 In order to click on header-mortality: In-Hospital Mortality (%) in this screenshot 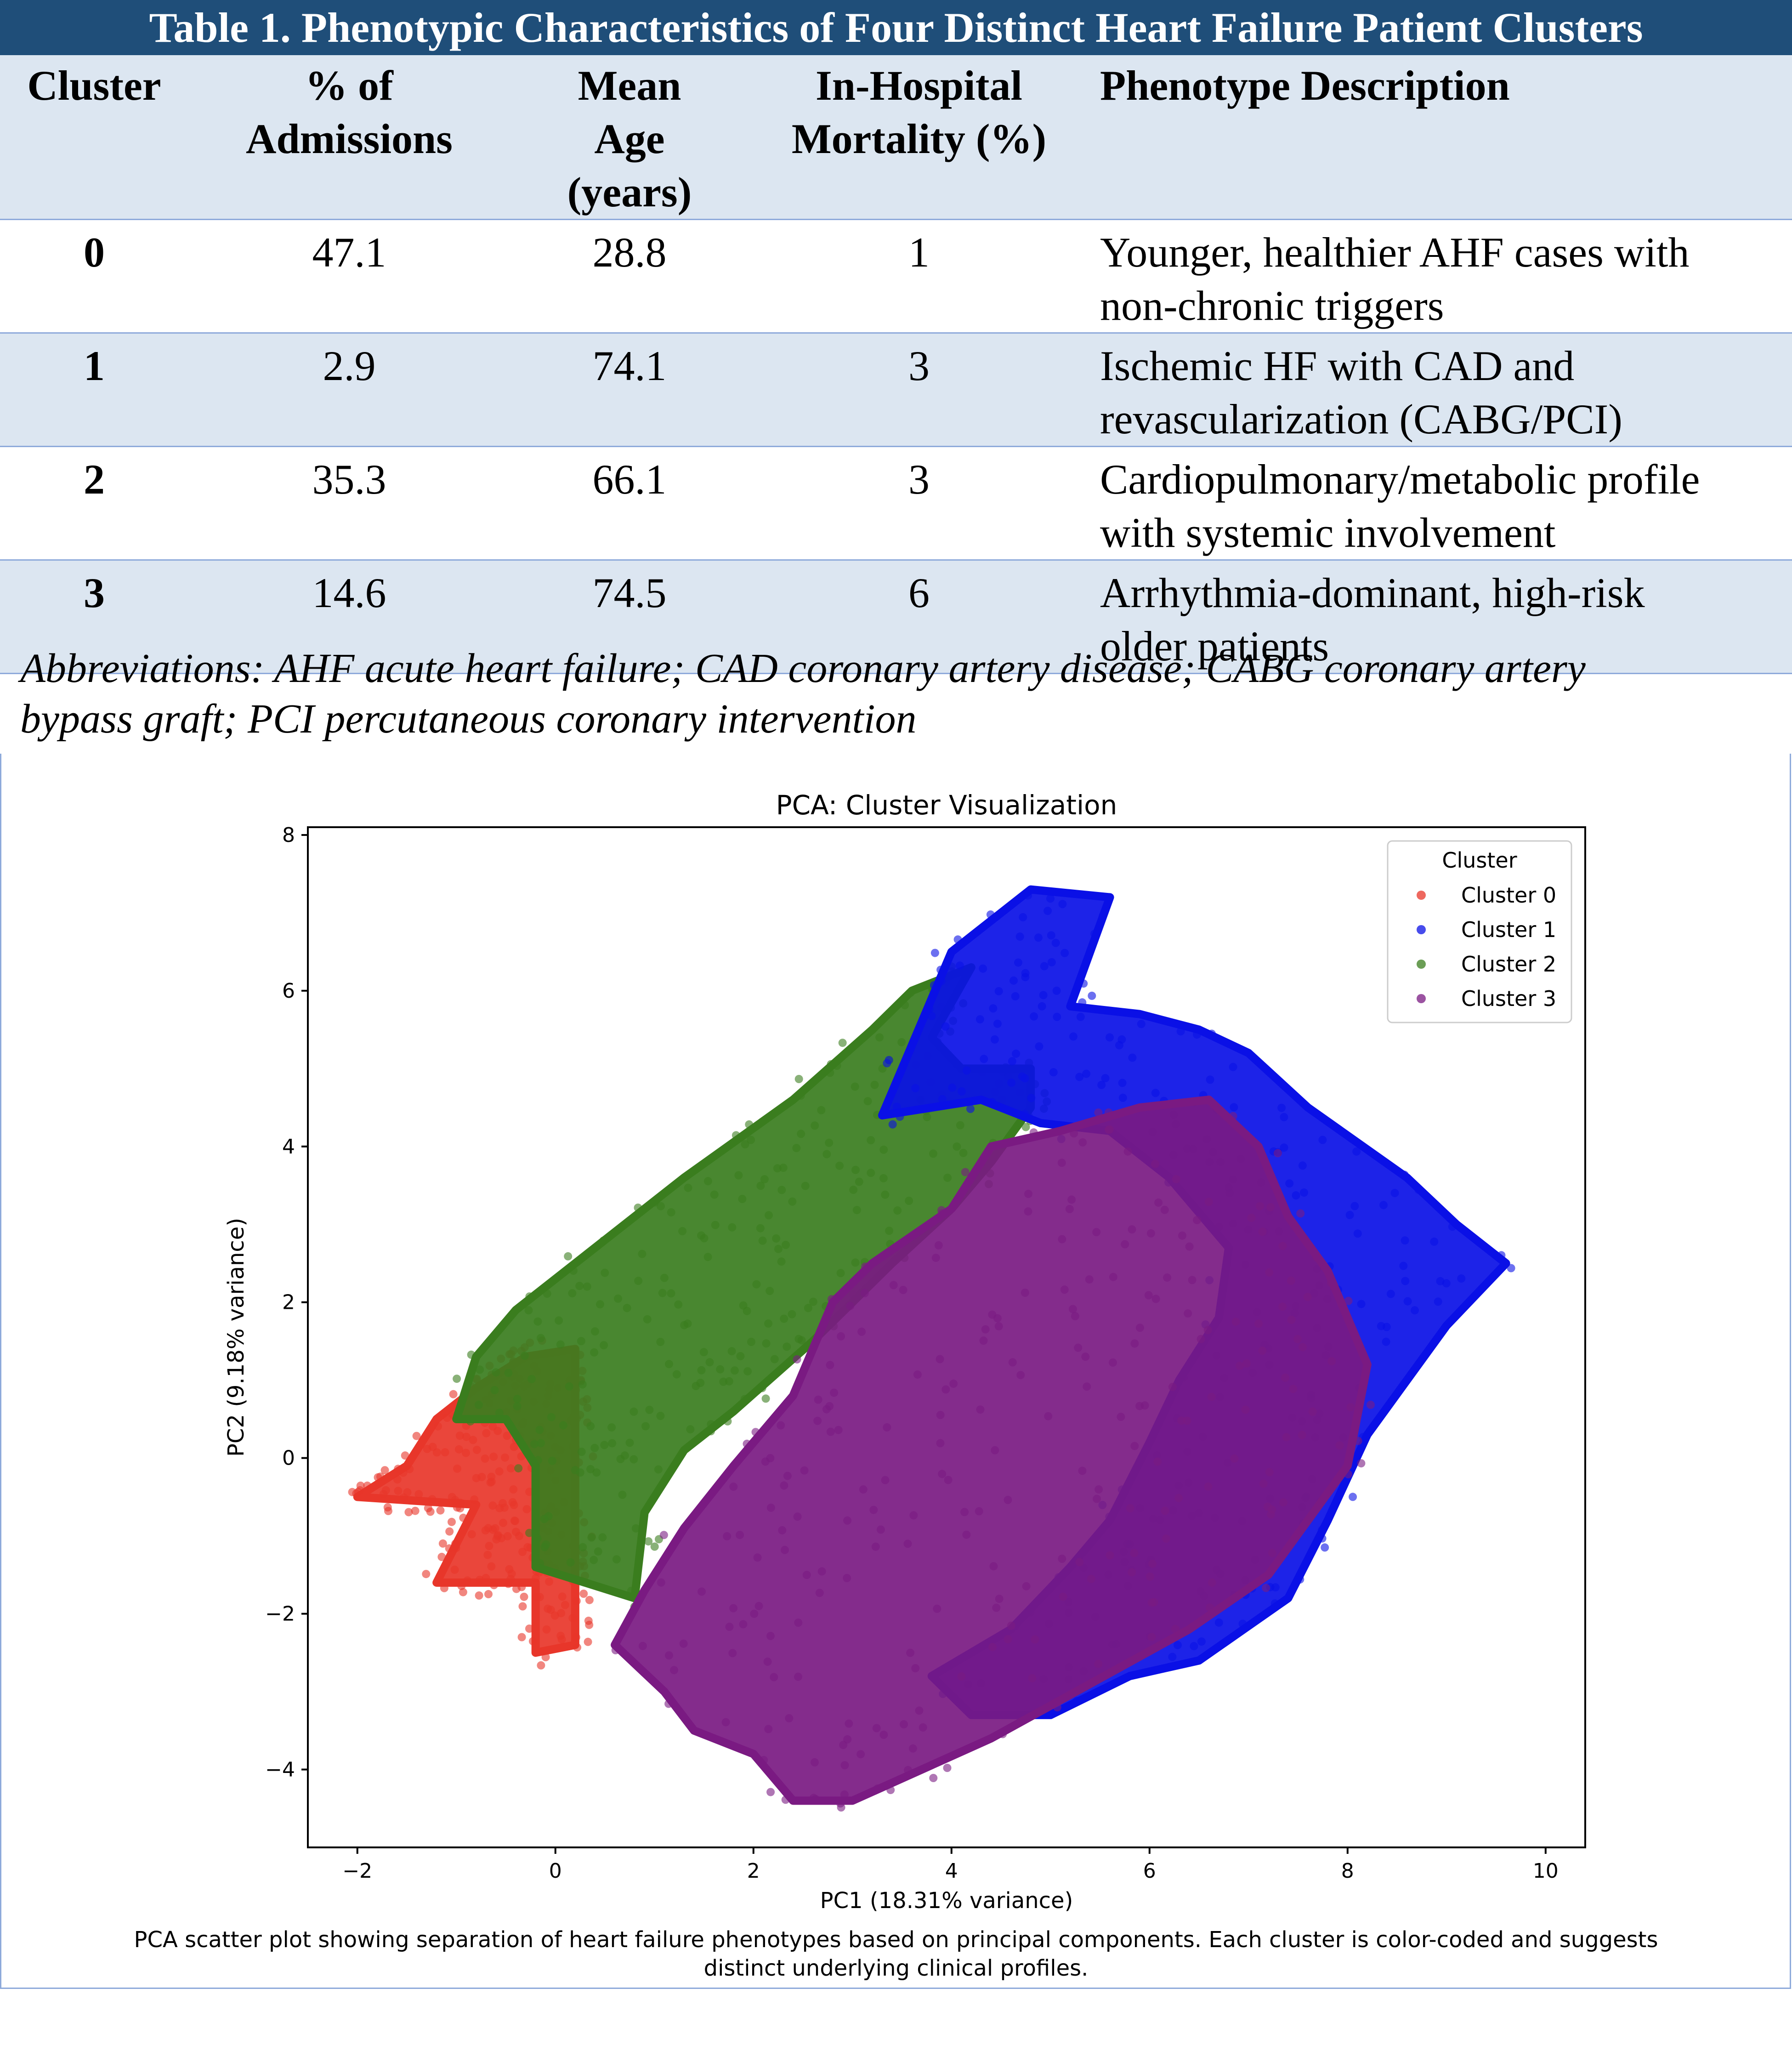, I will do `click(919, 137)`.